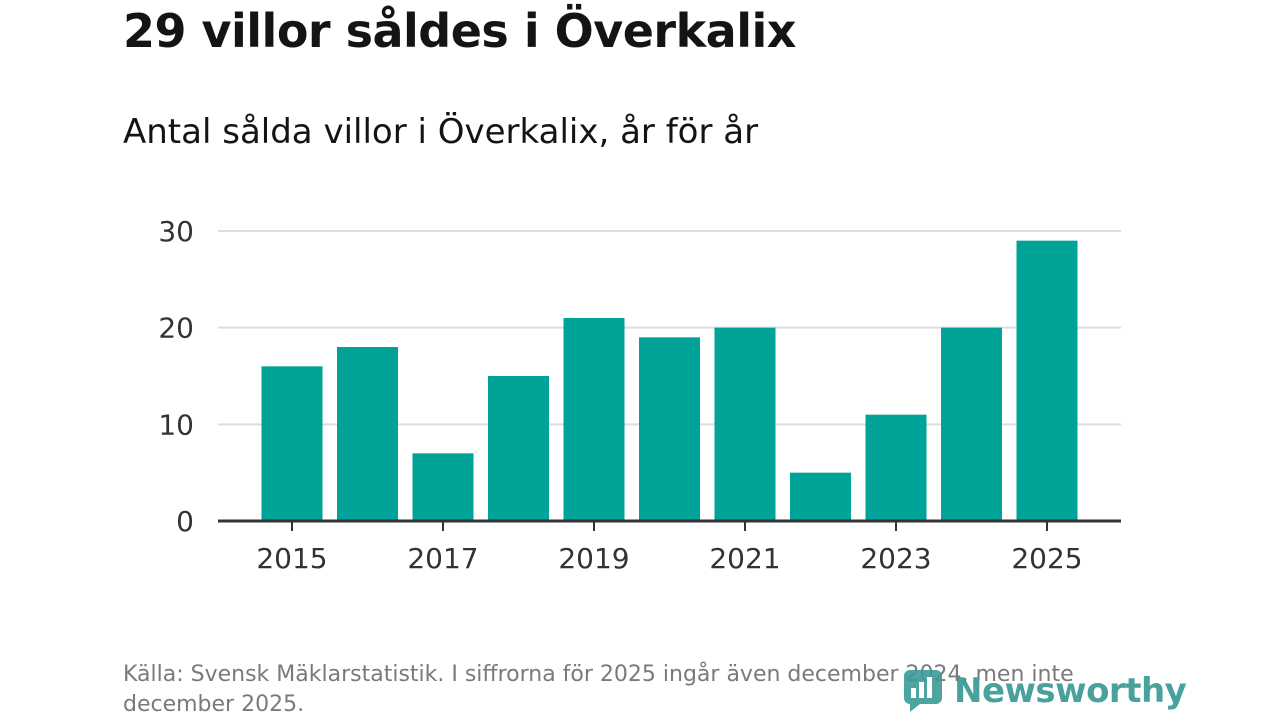  What do you see at coordinates (459, 31) in the screenshot?
I see `chart-title: 29 villor såldes i Överkalix` at bounding box center [459, 31].